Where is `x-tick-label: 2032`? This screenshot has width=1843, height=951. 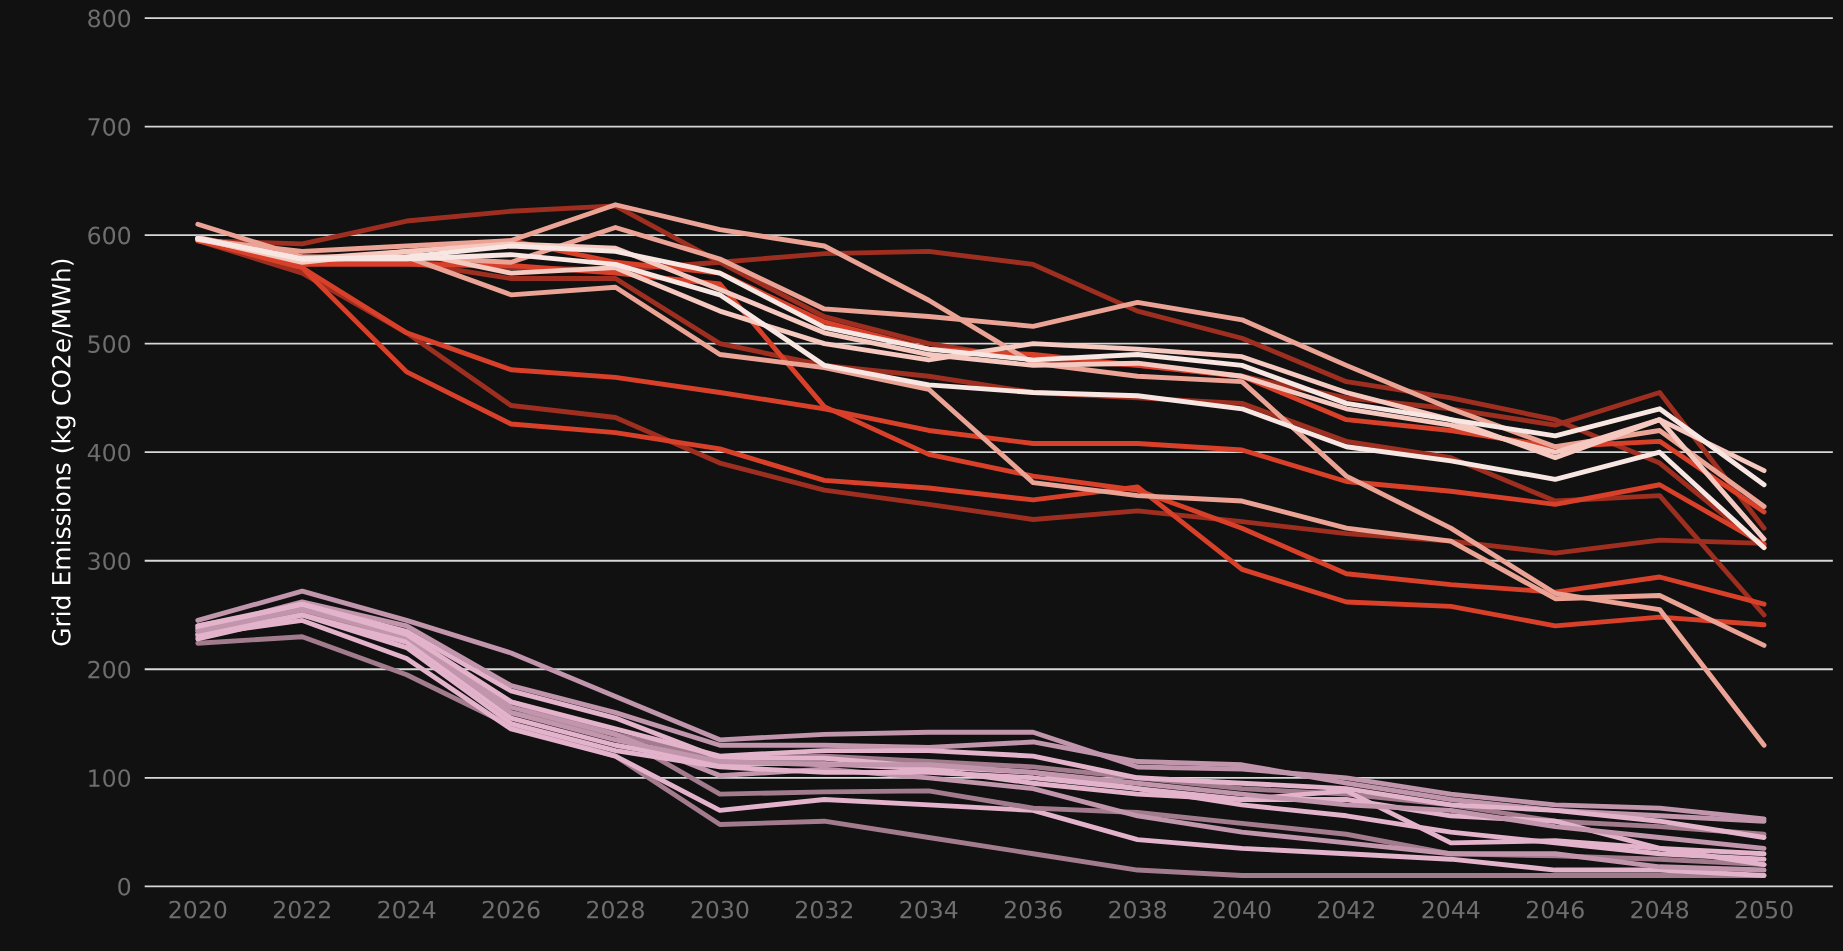 x-tick-label: 2032 is located at coordinates (824, 909).